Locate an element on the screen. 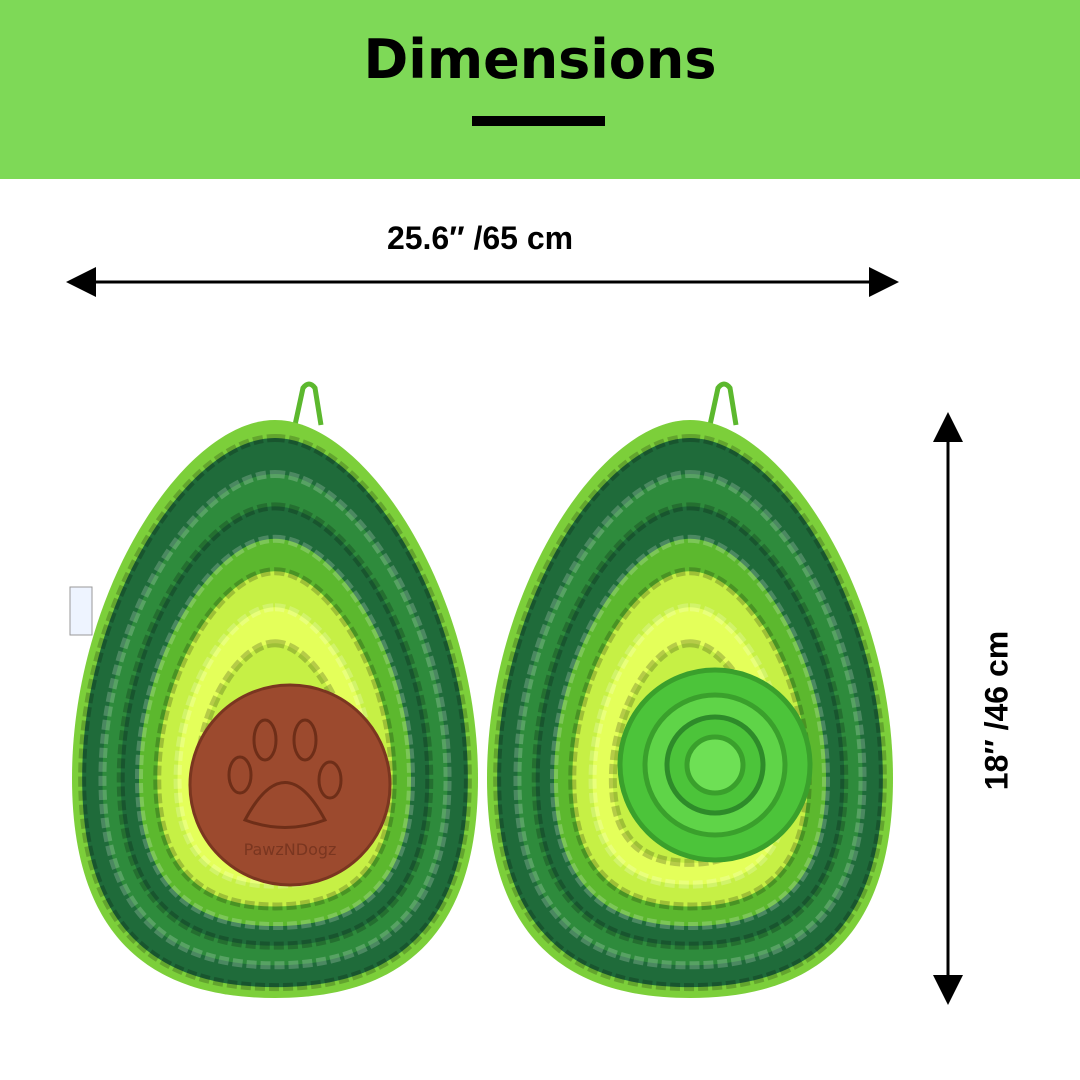  height-dimension-label: 18″ /46 cm is located at coordinates (996, 710).